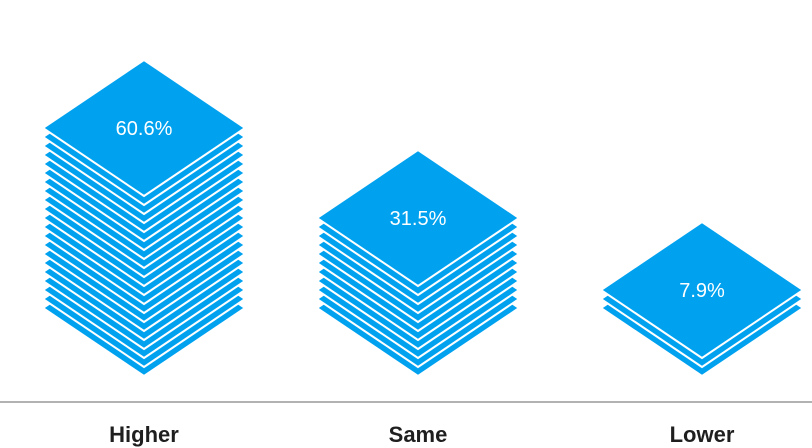 This screenshot has height=448, width=812. I want to click on category-labels-group: Higher Same Lower, so click(422, 434).